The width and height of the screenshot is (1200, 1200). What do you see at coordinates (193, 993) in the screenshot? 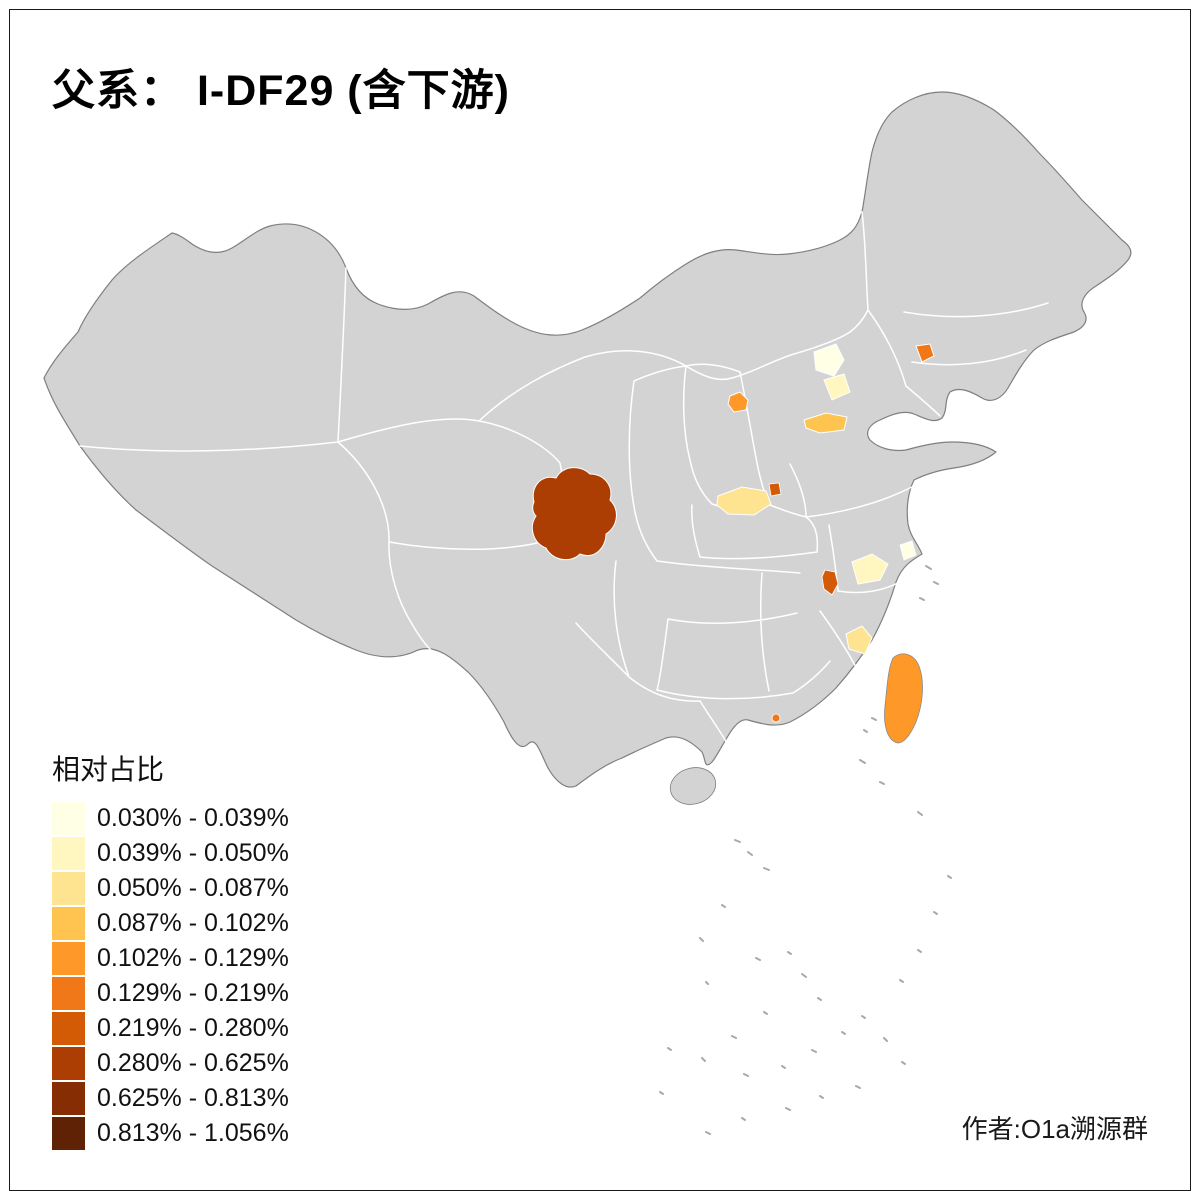
I see `legend-class-label: 0.129% - 0.219%` at bounding box center [193, 993].